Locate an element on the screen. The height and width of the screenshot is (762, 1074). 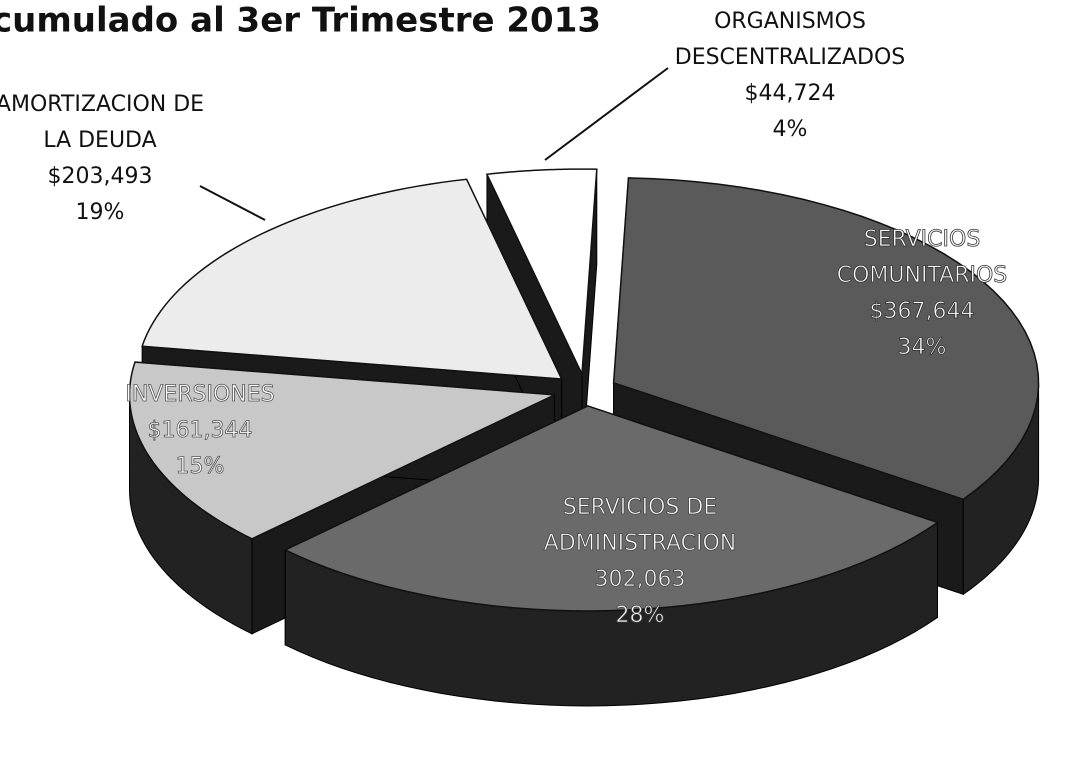
percent-label: 15% is located at coordinates (200, 466).